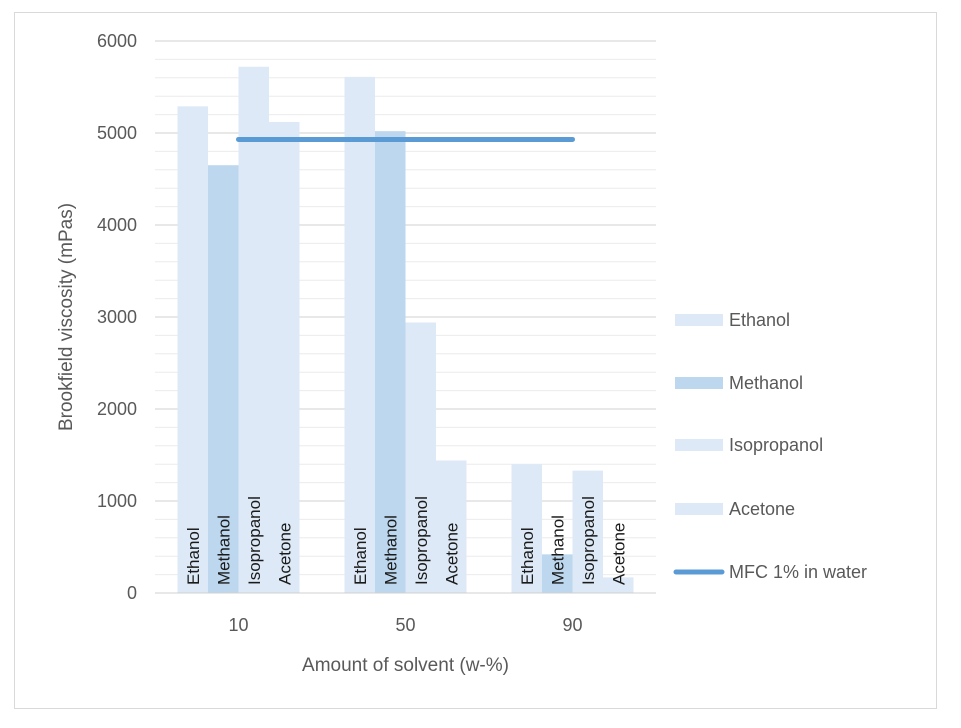 The width and height of the screenshot is (961, 728). Describe the element at coordinates (405, 665) in the screenshot. I see `x-axis-title: Amount of solvent (w-%)` at that location.